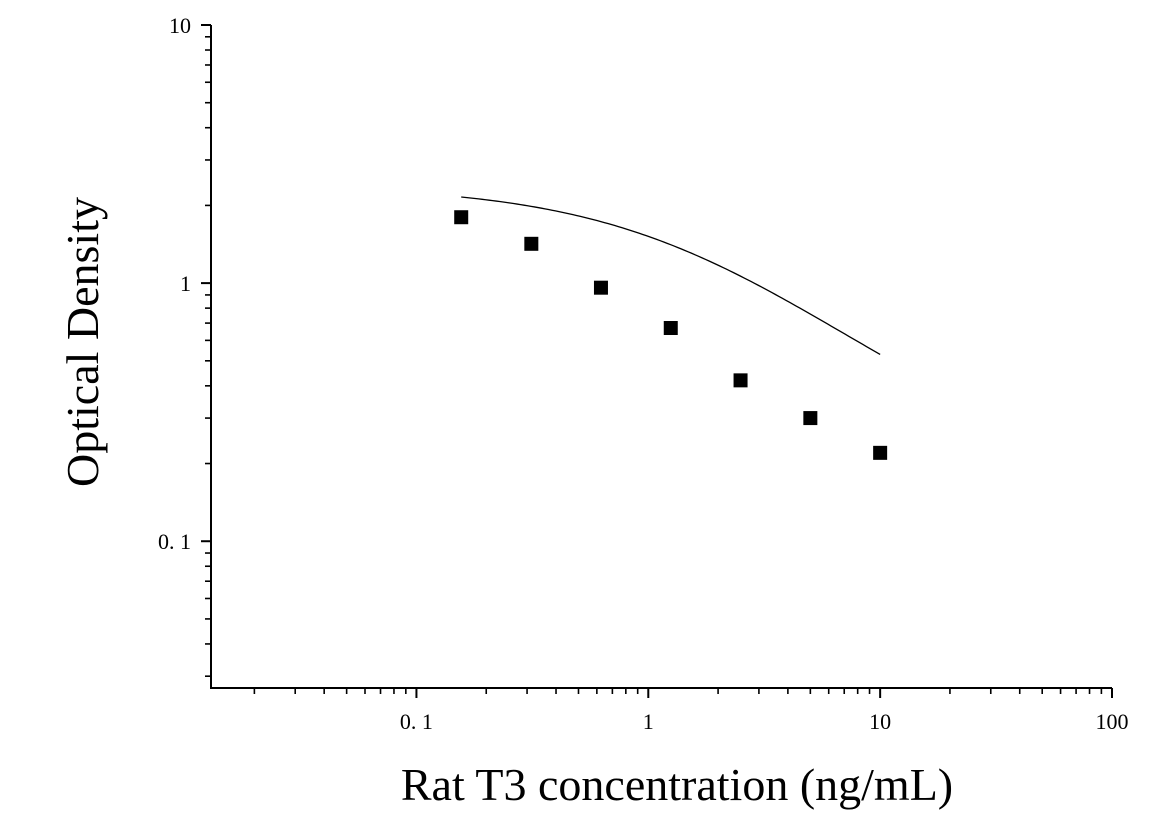 This screenshot has height=820, width=1156. I want to click on x-tick-label: 1, so click(648, 721).